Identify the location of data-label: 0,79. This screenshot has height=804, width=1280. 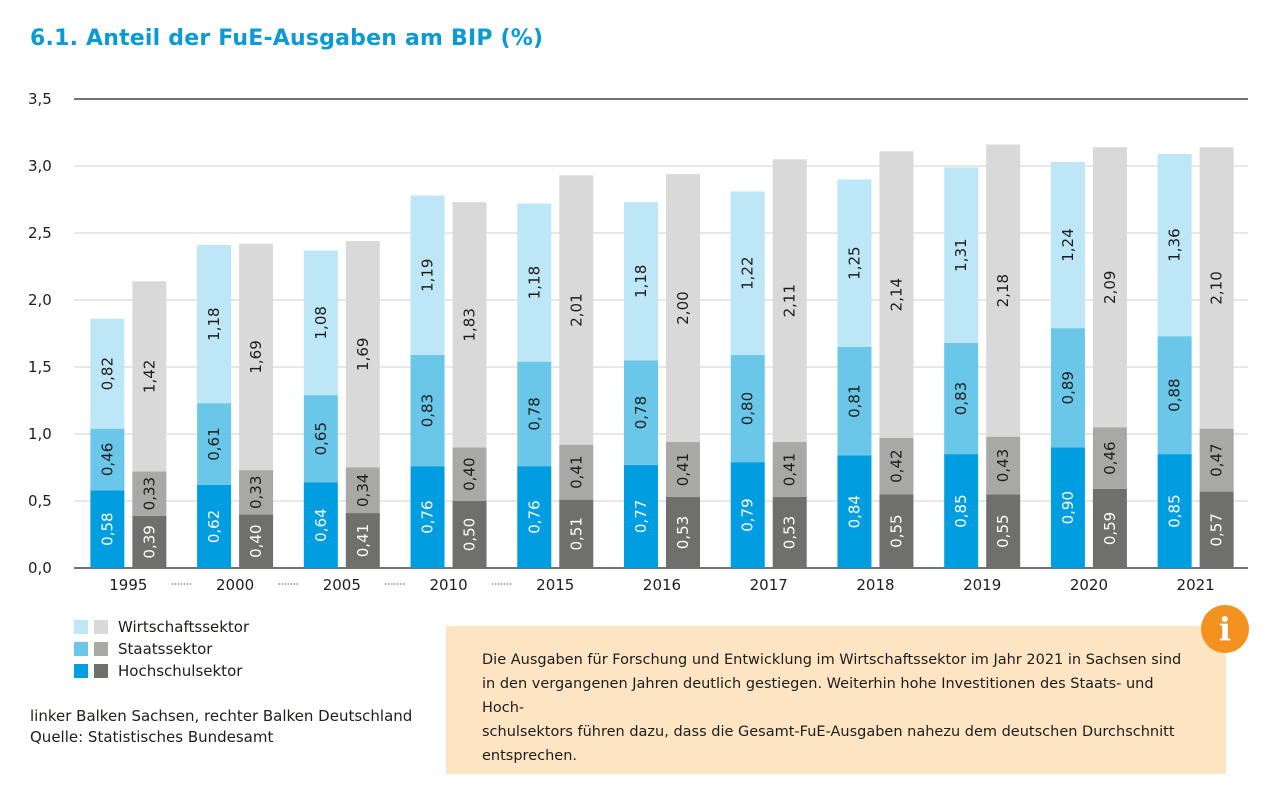
(748, 514).